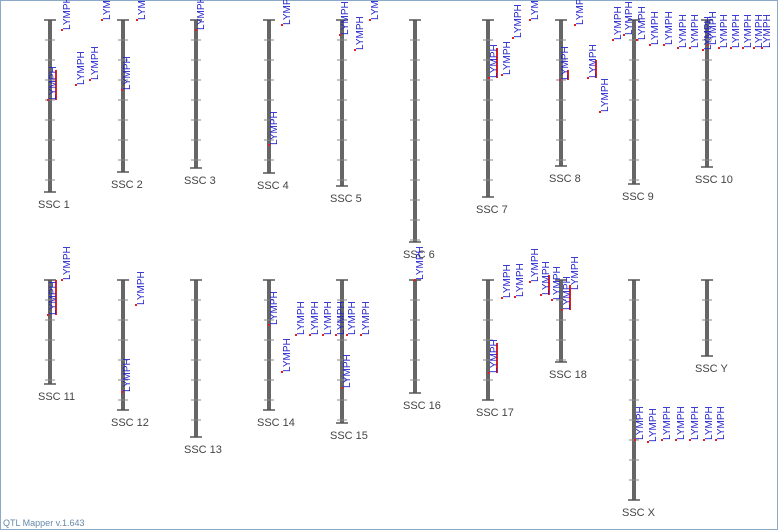  I want to click on chromosome-label: SSC 1, so click(54, 205).